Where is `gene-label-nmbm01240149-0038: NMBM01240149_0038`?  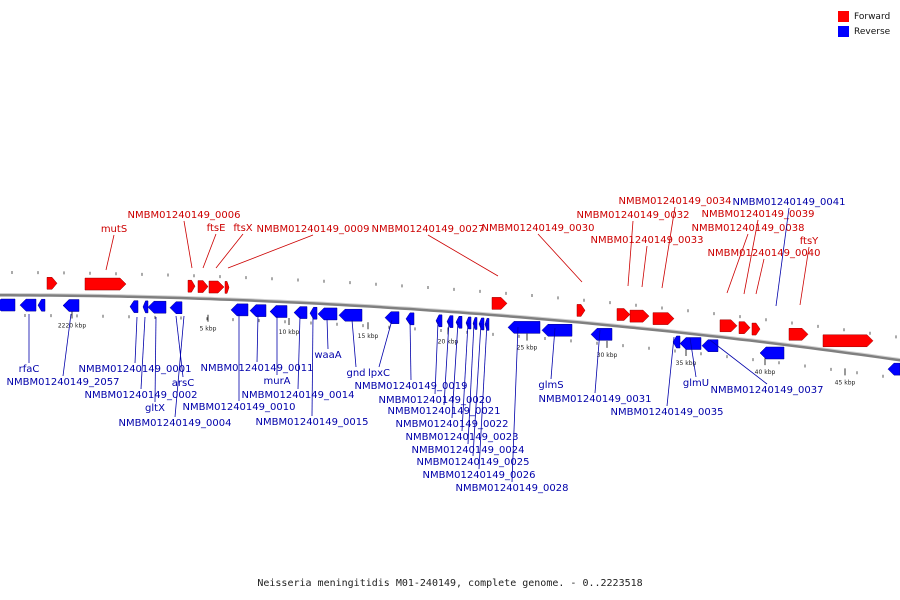 gene-label-nmbm01240149-0038: NMBM01240149_0038 is located at coordinates (748, 228).